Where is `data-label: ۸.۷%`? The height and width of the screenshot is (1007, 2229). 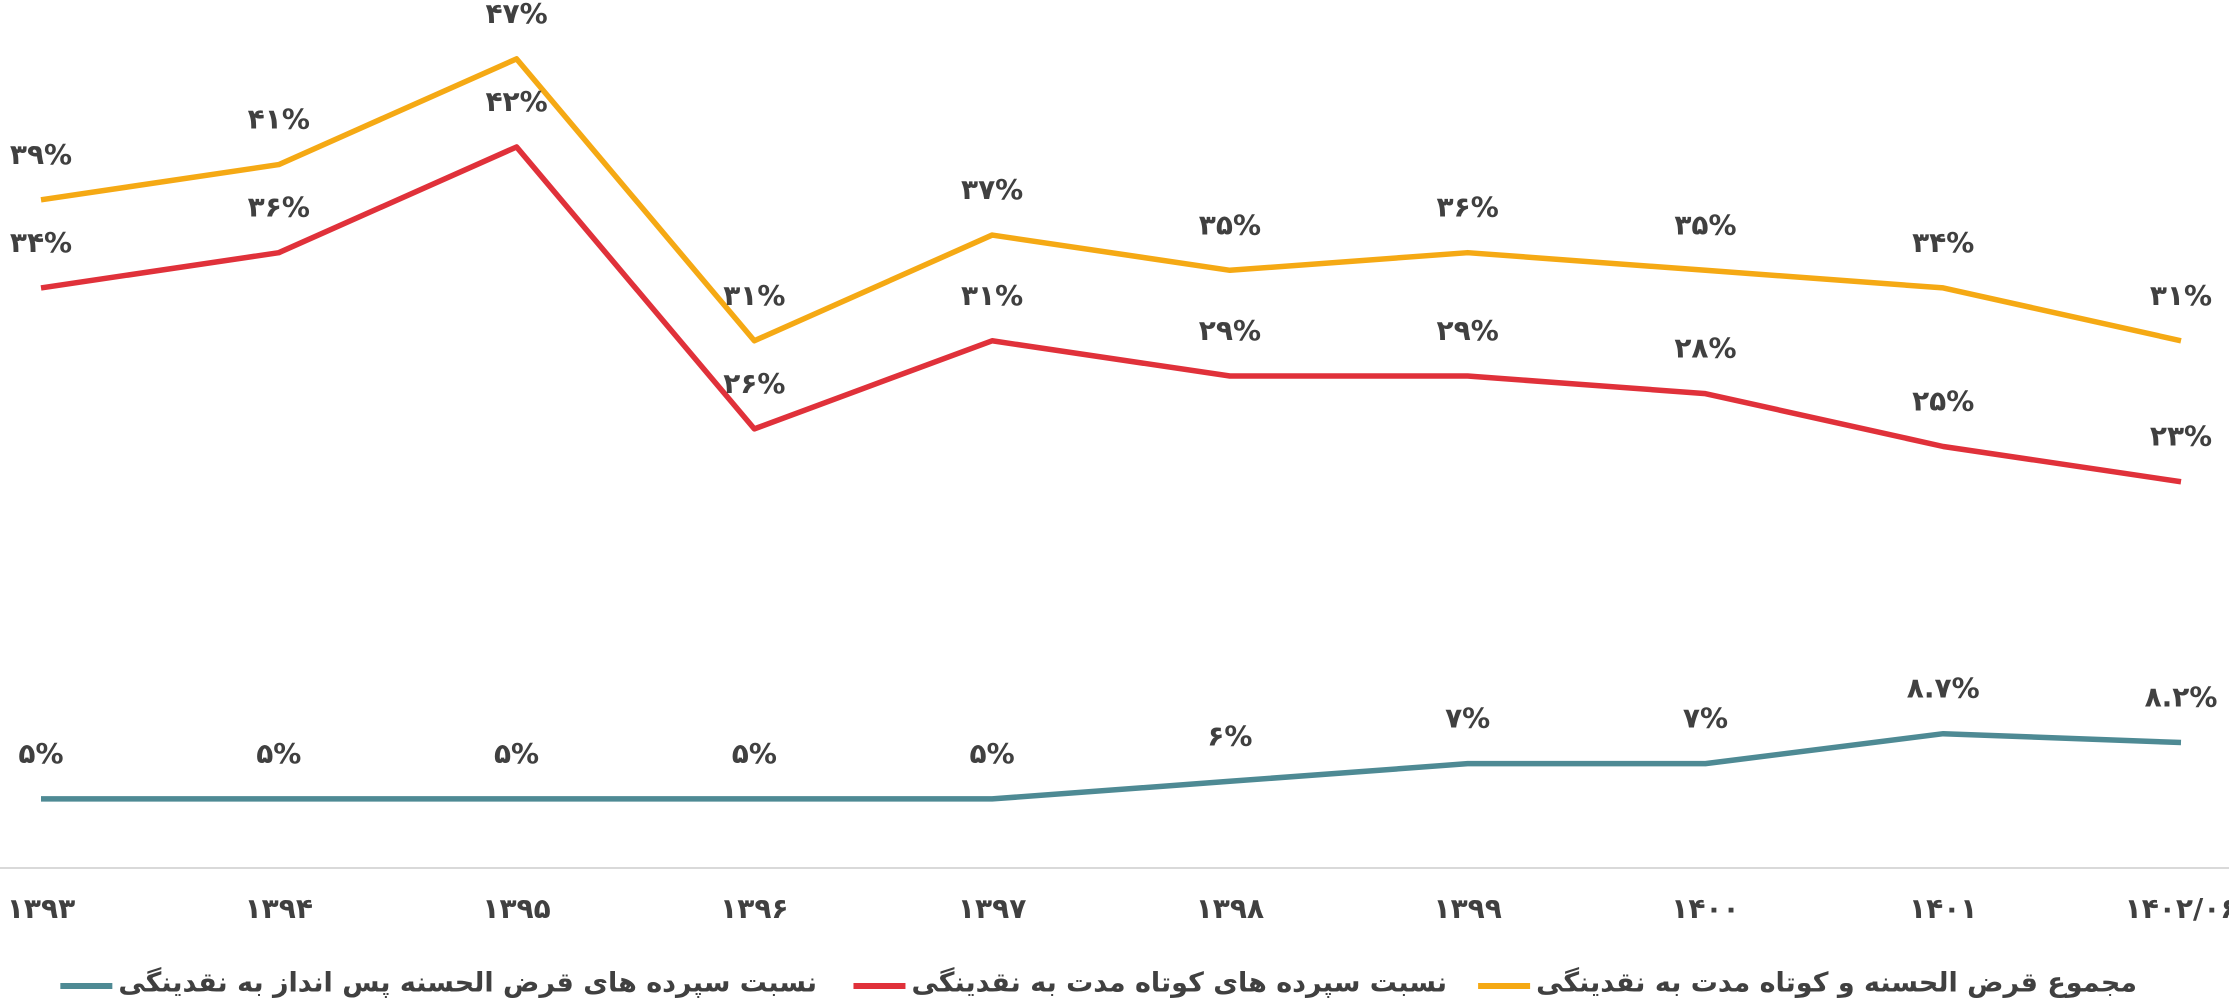 data-label: ۸.۷% is located at coordinates (1943, 688).